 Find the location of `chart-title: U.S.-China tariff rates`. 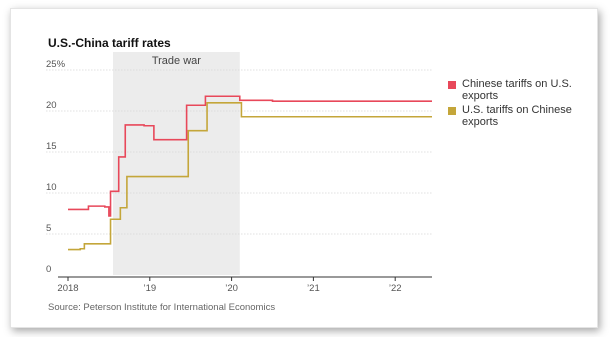

chart-title: U.S.-China tariff rates is located at coordinates (109, 43).